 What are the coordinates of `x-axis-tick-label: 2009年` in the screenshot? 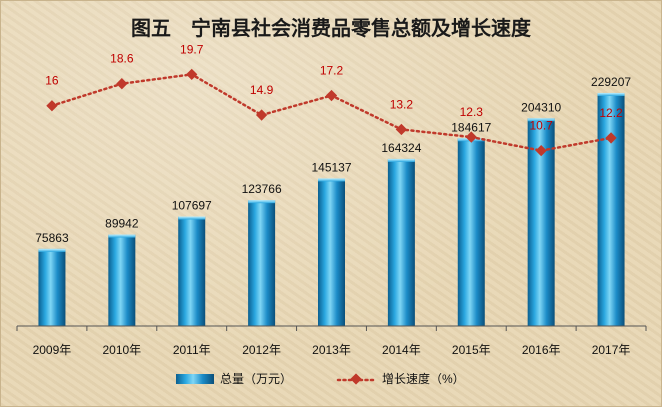 It's located at (52, 350).